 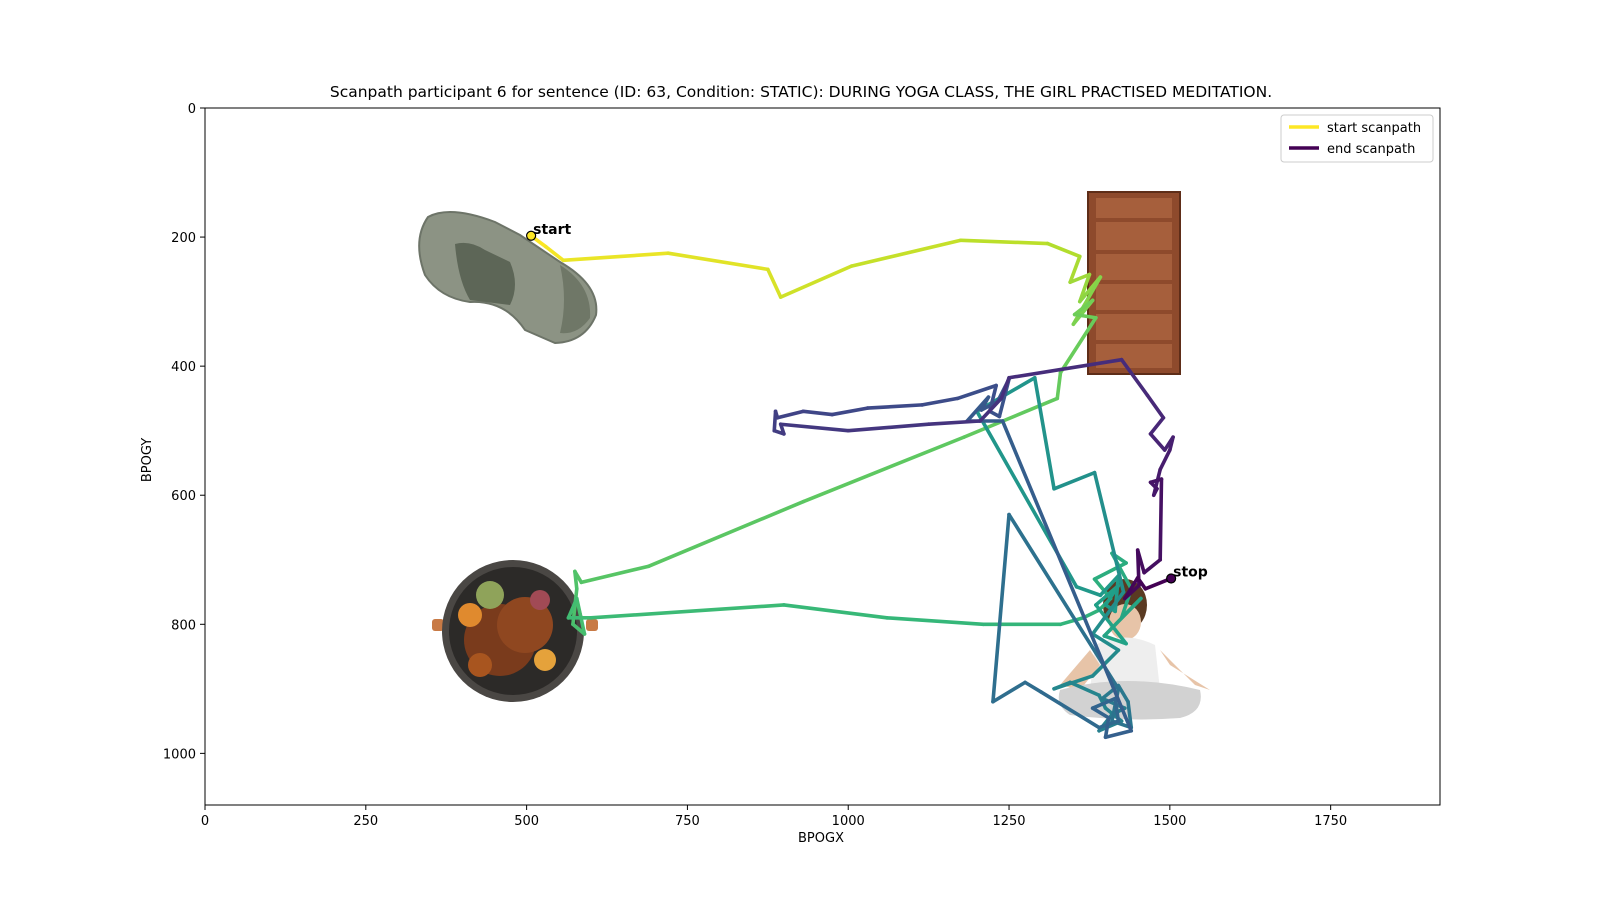 I want to click on legend: start scanpath end scanpath, so click(x=1357, y=138).